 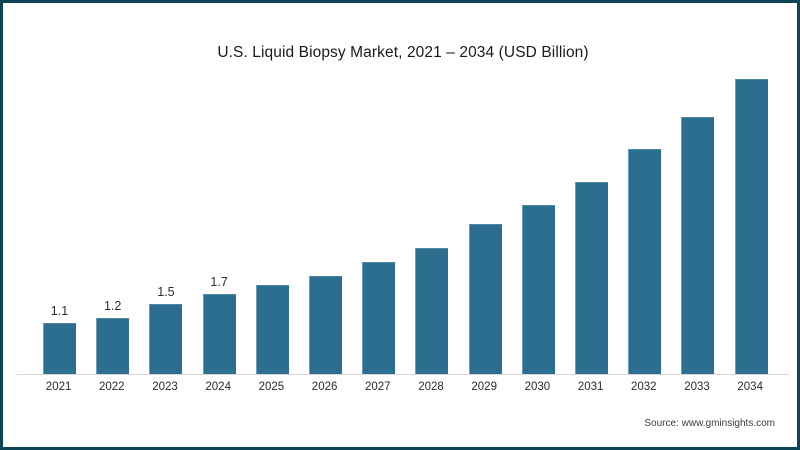 What do you see at coordinates (377, 387) in the screenshot?
I see `x-tick-label: 2027` at bounding box center [377, 387].